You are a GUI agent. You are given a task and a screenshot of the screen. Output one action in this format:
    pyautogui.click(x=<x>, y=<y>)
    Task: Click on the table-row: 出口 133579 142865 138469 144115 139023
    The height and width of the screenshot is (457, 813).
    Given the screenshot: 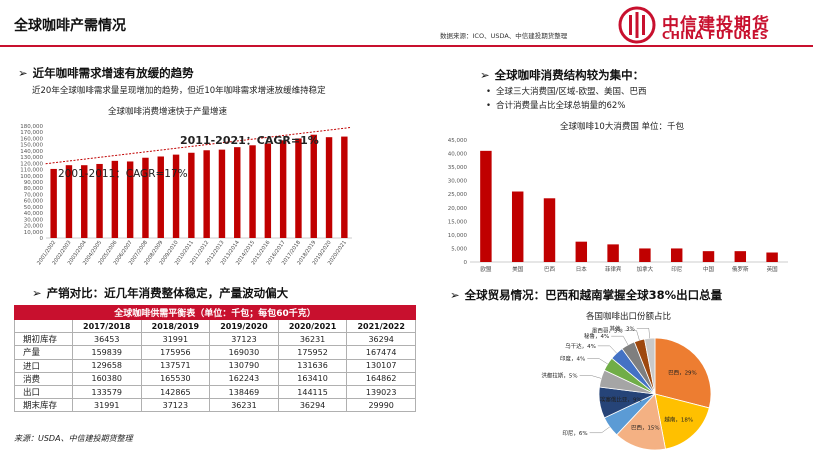 What is the action you would take?
    pyautogui.click(x=215, y=392)
    